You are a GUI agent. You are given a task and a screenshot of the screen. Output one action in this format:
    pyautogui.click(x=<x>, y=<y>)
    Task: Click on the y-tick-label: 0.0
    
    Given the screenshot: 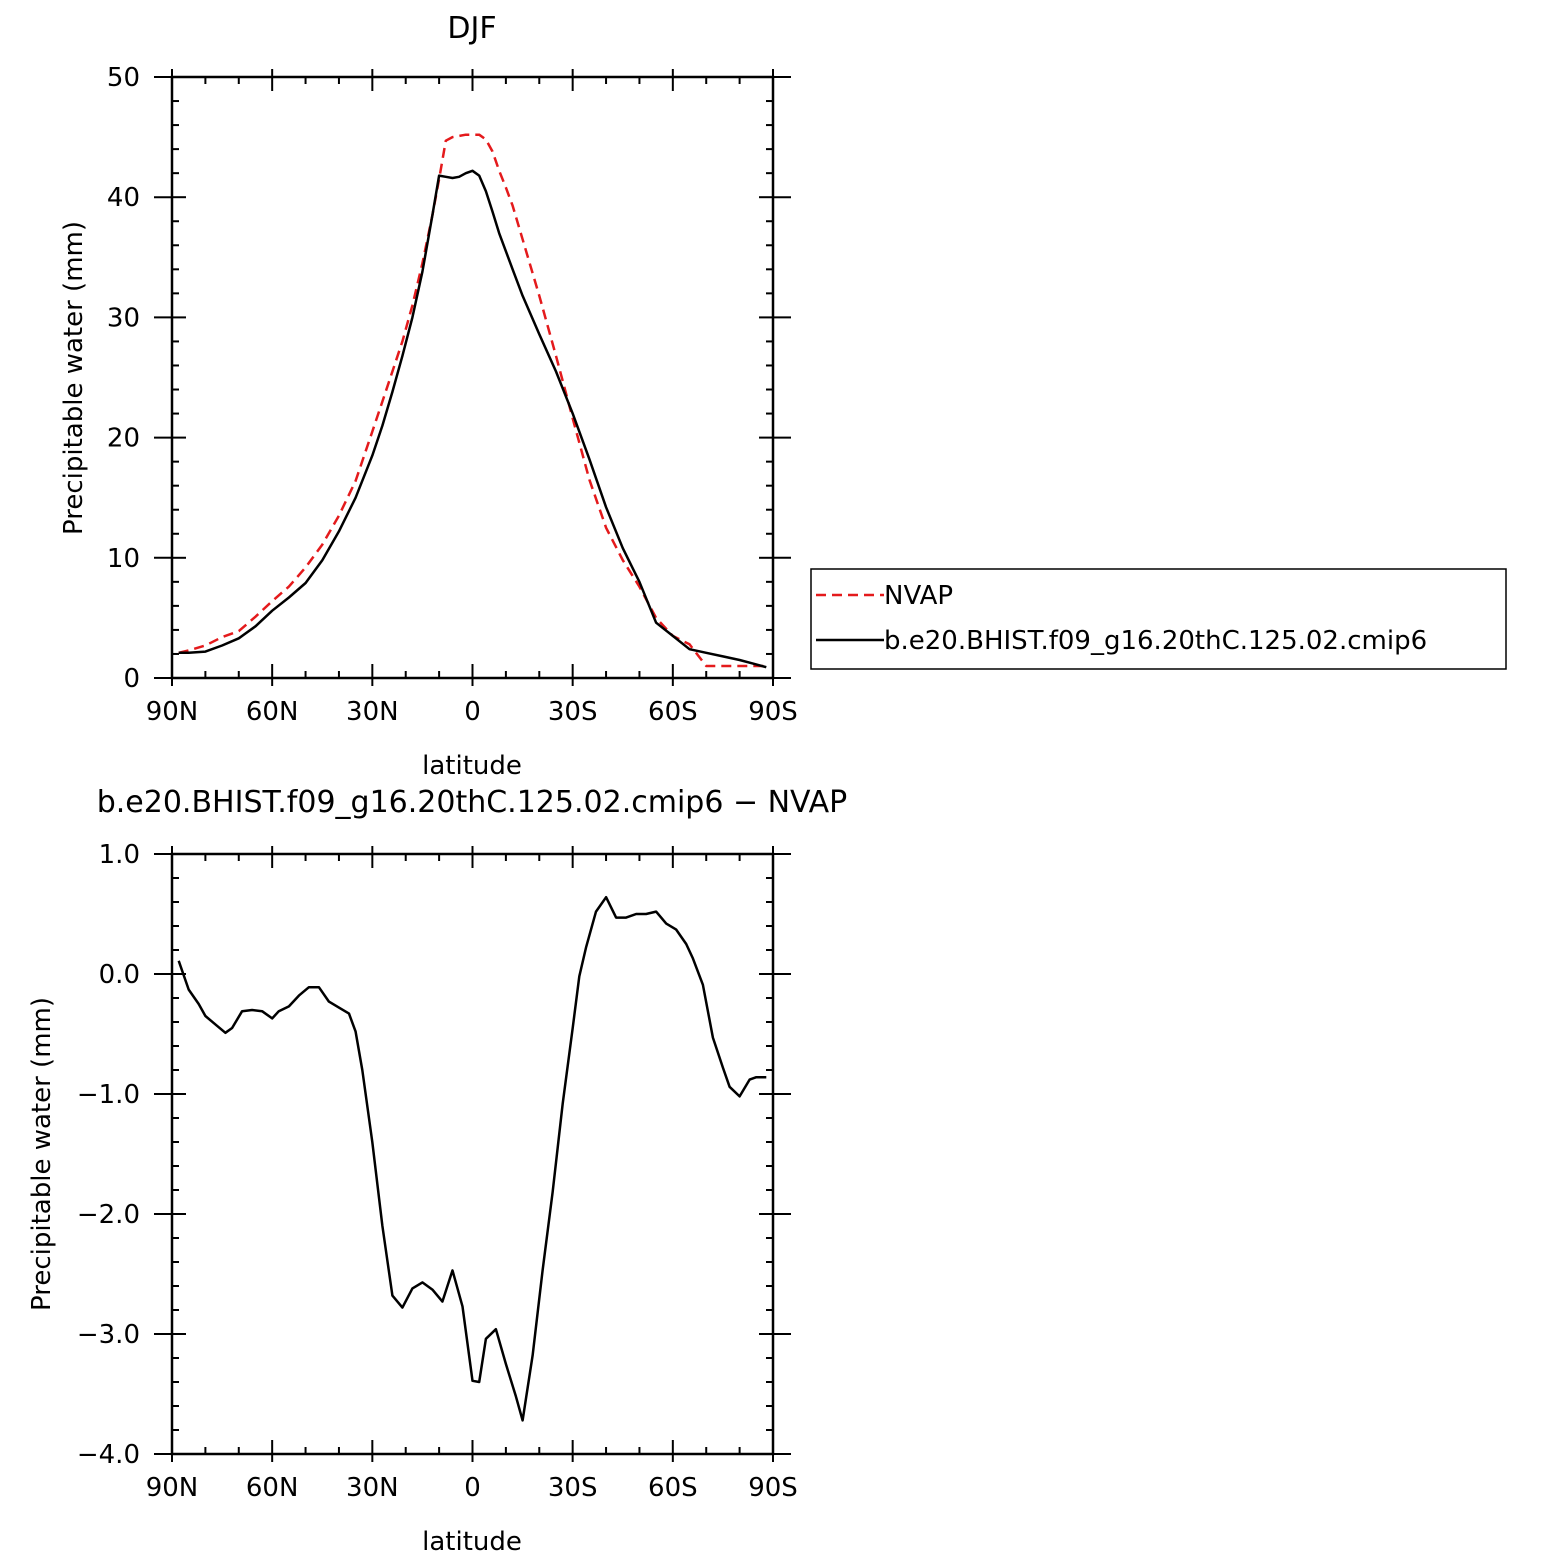 What is the action you would take?
    pyautogui.click(x=119, y=975)
    